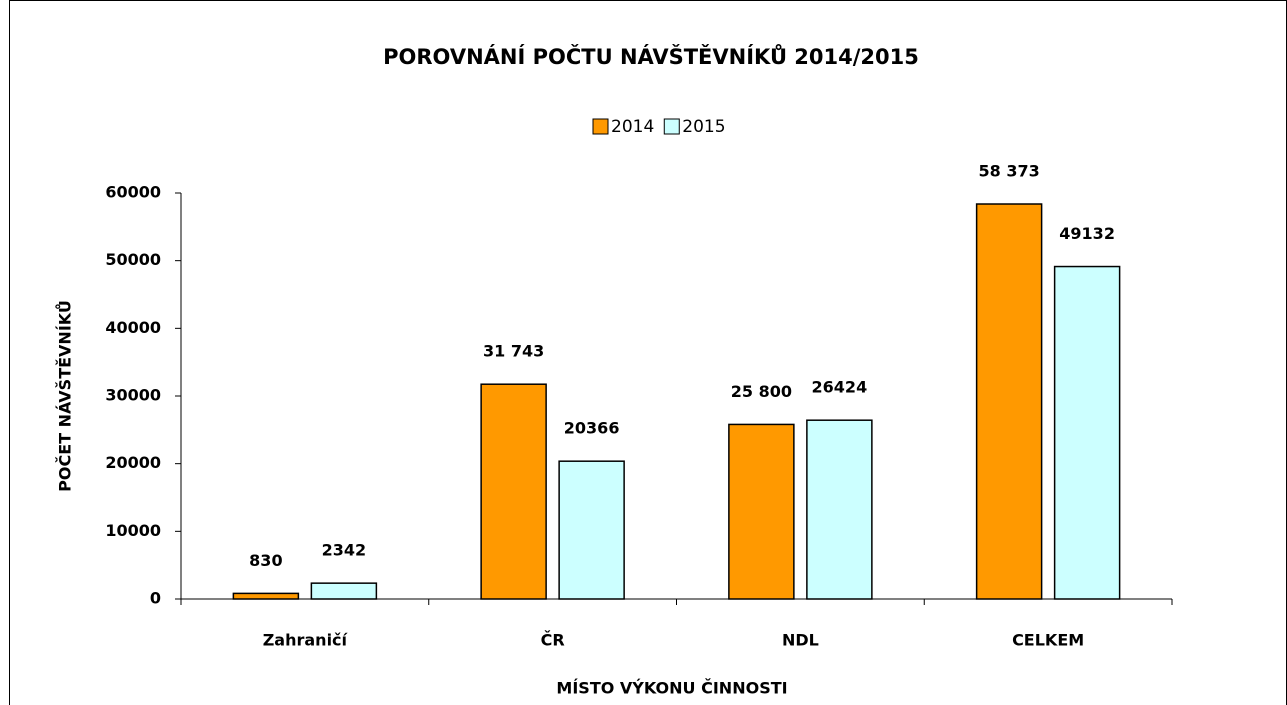  I want to click on data-label: 26424, so click(840, 387).